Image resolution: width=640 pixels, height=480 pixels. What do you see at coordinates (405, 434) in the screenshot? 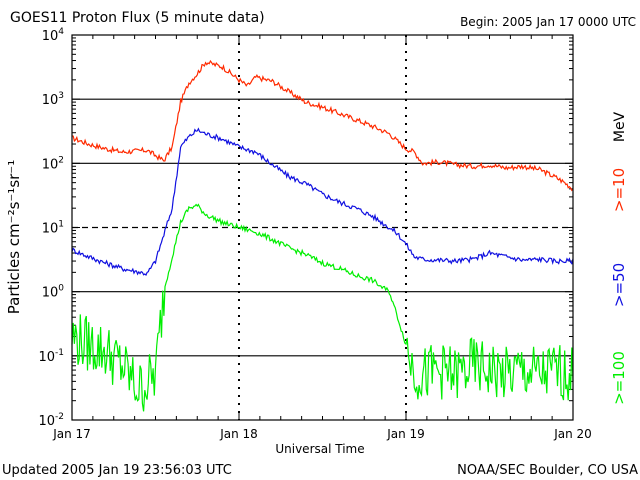
I see `x-tick-label: Jan 19` at bounding box center [405, 434].